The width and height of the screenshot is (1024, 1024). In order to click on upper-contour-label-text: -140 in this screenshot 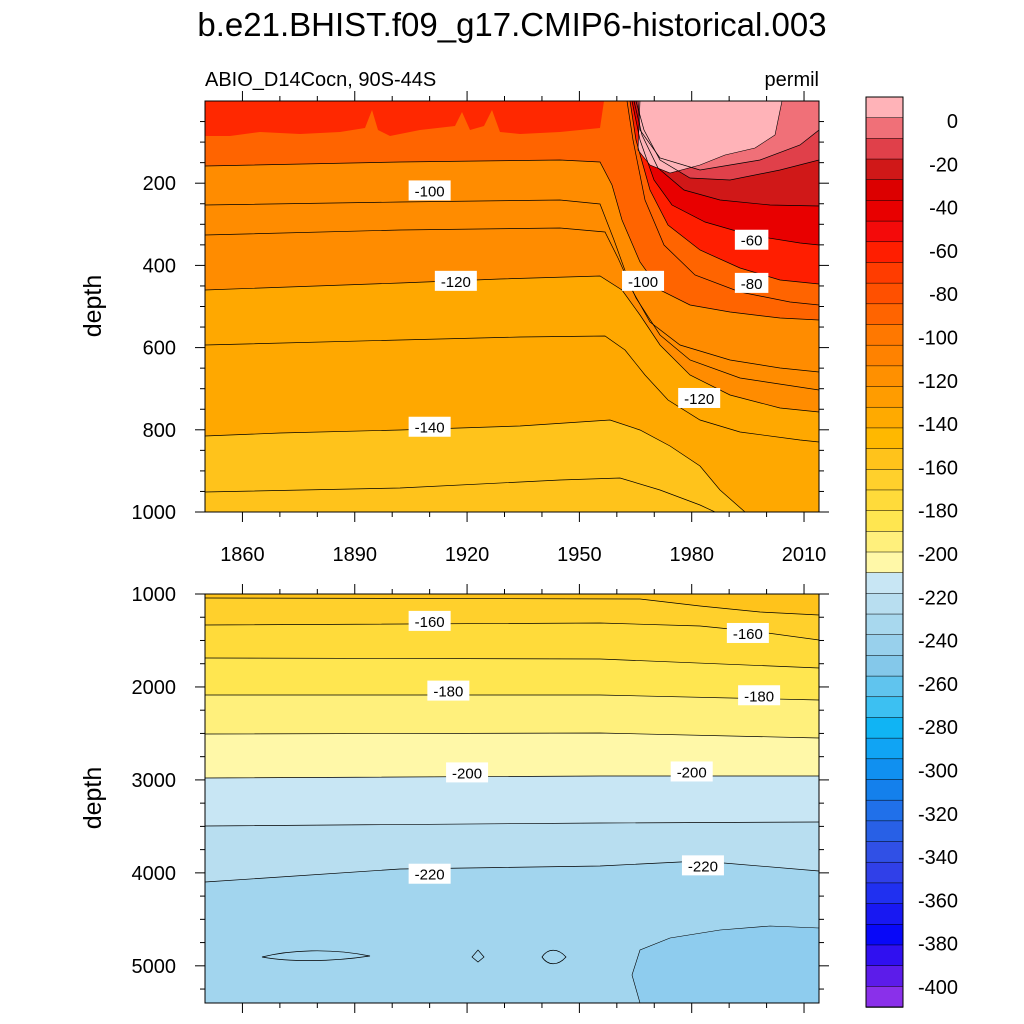, I will do `click(430, 428)`.